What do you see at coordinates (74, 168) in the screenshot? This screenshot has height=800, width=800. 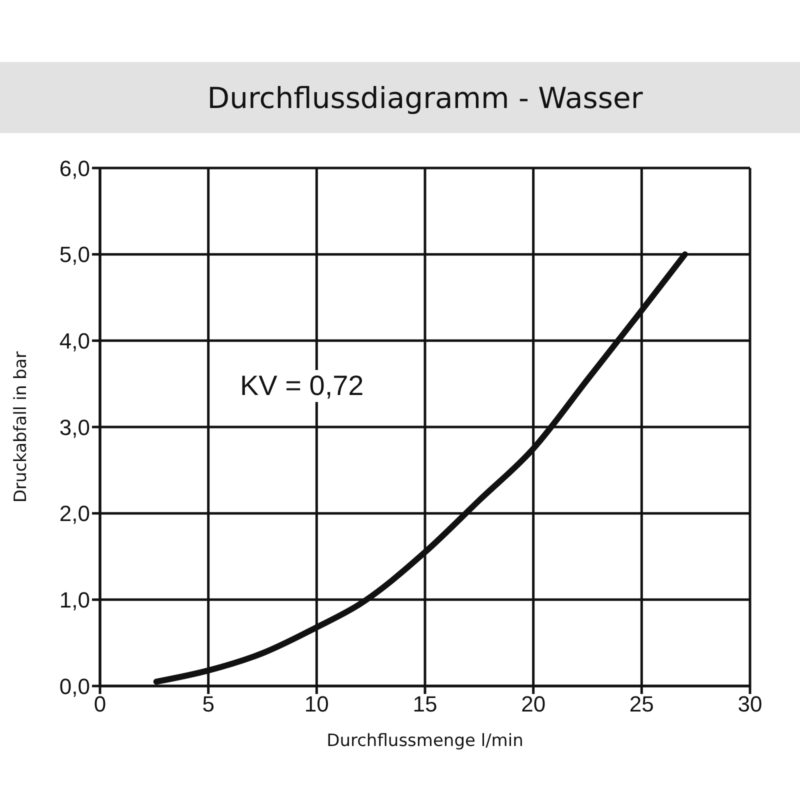 I see `y-tick-label: 6,0` at bounding box center [74, 168].